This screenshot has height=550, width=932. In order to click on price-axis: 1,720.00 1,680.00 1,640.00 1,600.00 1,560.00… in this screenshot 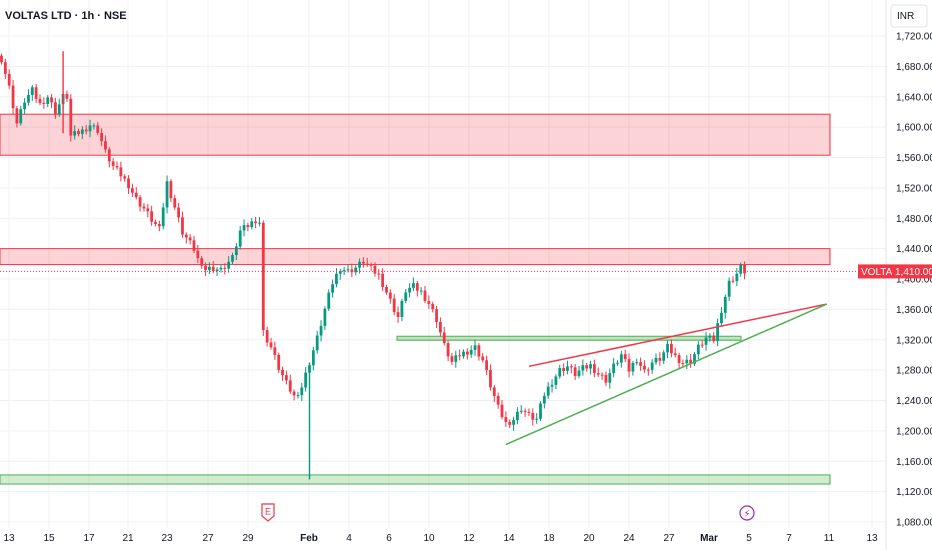, I will do `click(914, 280)`.